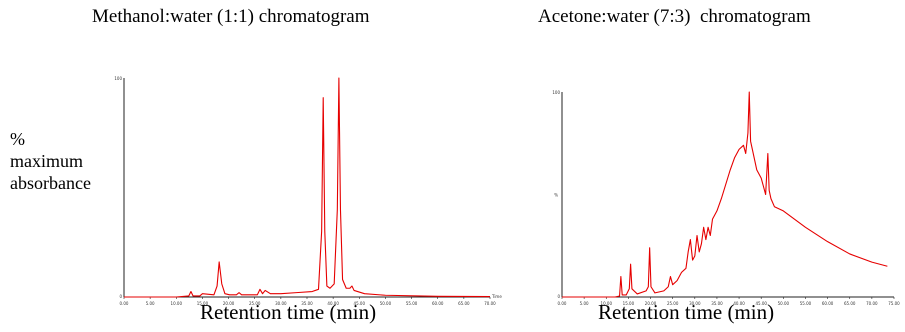  What do you see at coordinates (255, 303) in the screenshot?
I see `chart-1-x-tick-label: 25.00` at bounding box center [255, 303].